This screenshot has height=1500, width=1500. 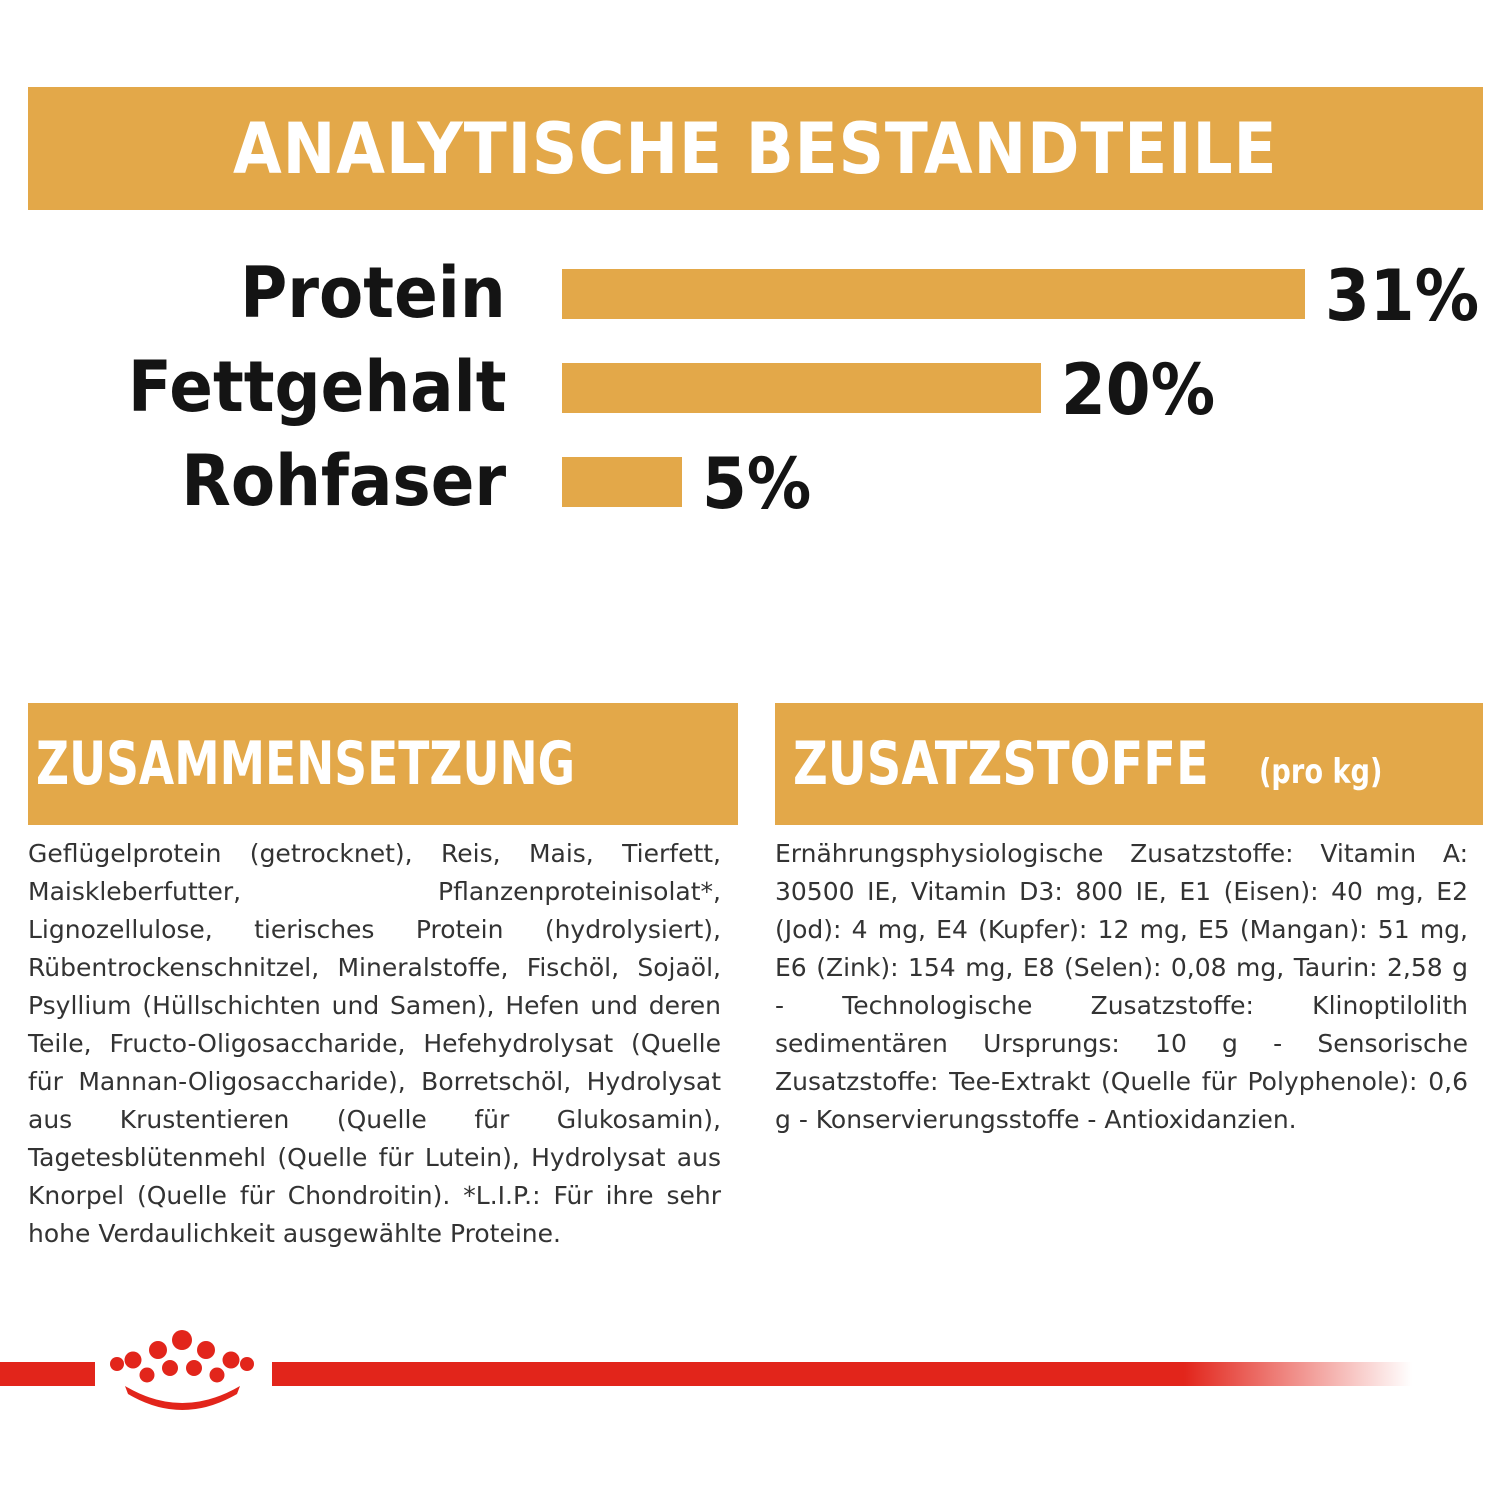 I want to click on analytic-title: ANALYTISCHE BESTANDTEILE, so click(x=755, y=148).